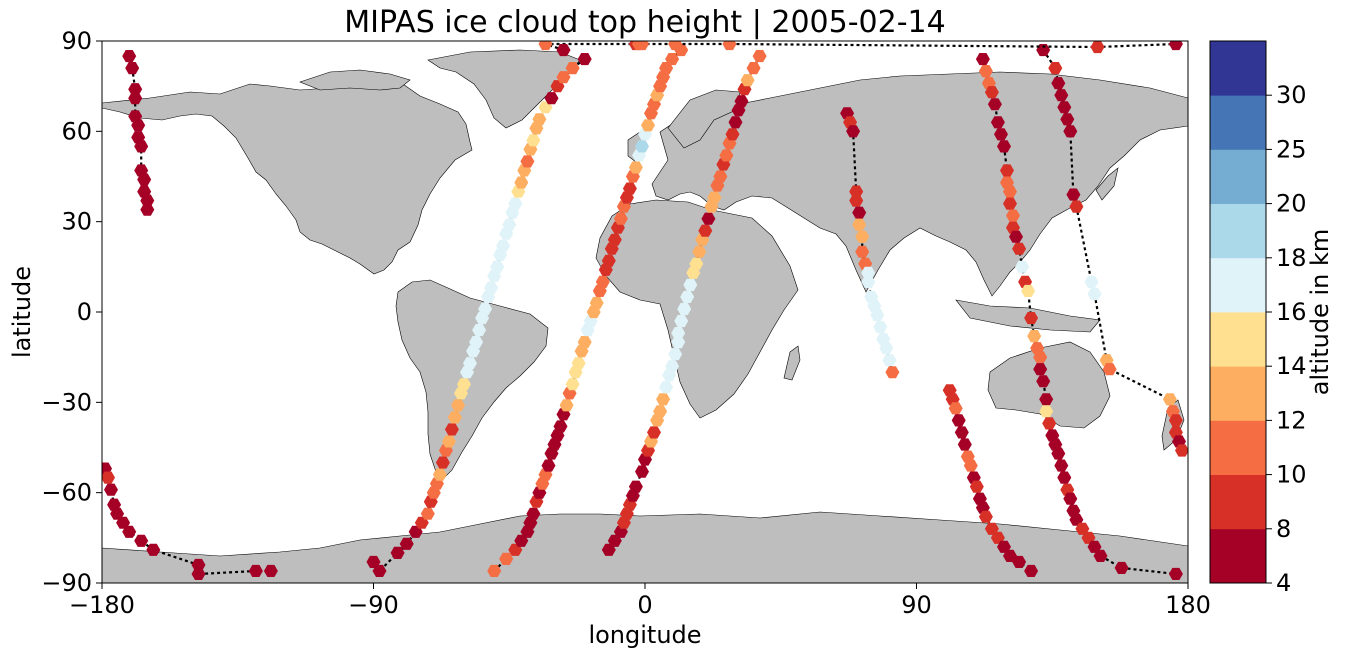 Image resolution: width=1345 pixels, height=657 pixels. Describe the element at coordinates (1258, 318) in the screenshot. I see `colorbar: 4 8 10 12 14 16 18 20 25 30` at that location.